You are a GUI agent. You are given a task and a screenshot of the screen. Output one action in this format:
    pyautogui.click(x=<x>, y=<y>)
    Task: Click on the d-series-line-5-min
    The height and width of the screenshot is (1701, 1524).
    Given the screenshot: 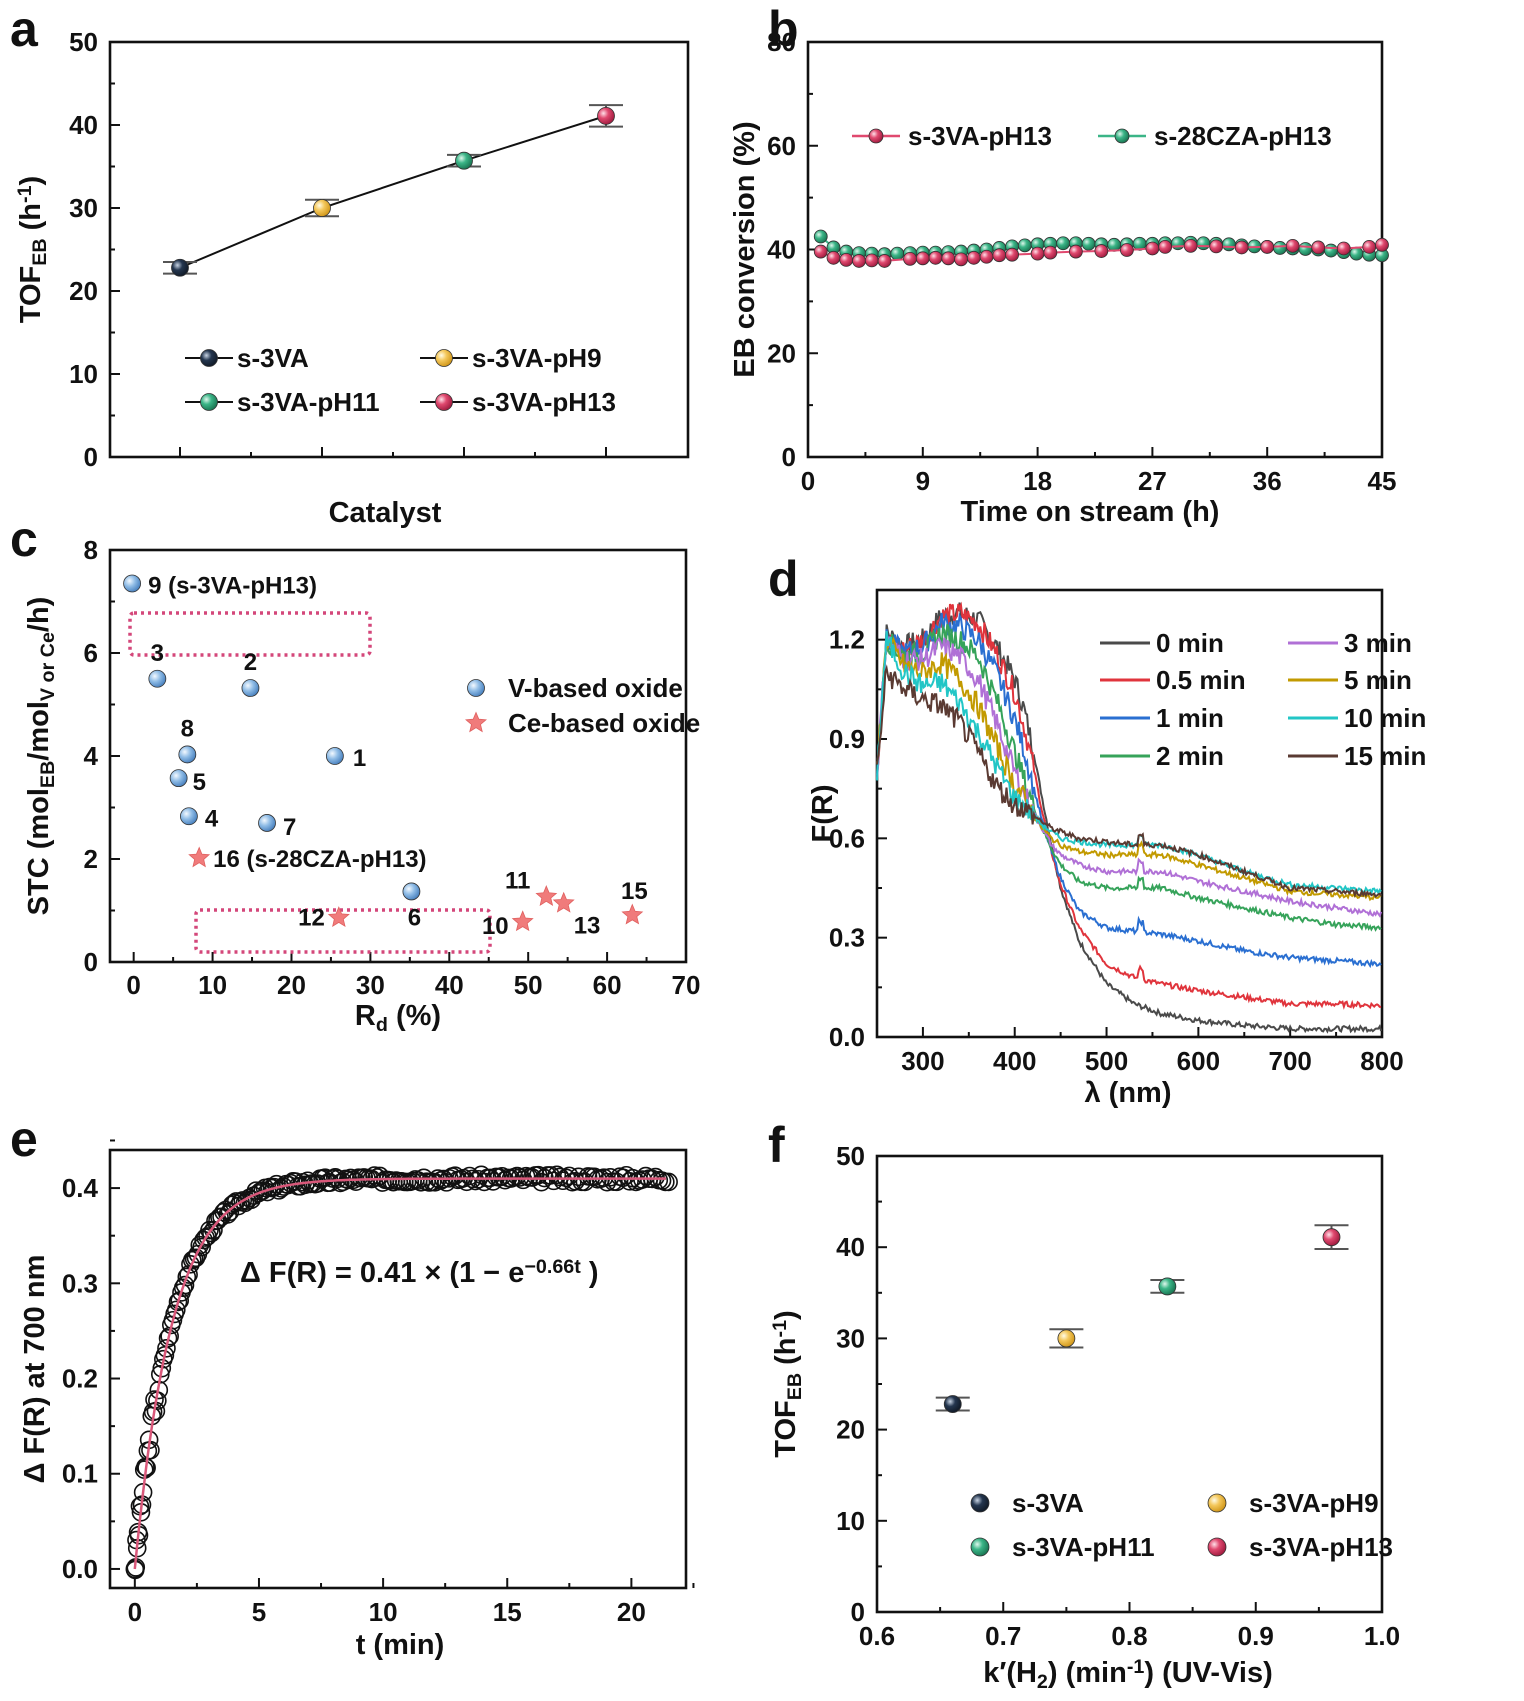 What is the action you would take?
    pyautogui.click(x=1129, y=769)
    